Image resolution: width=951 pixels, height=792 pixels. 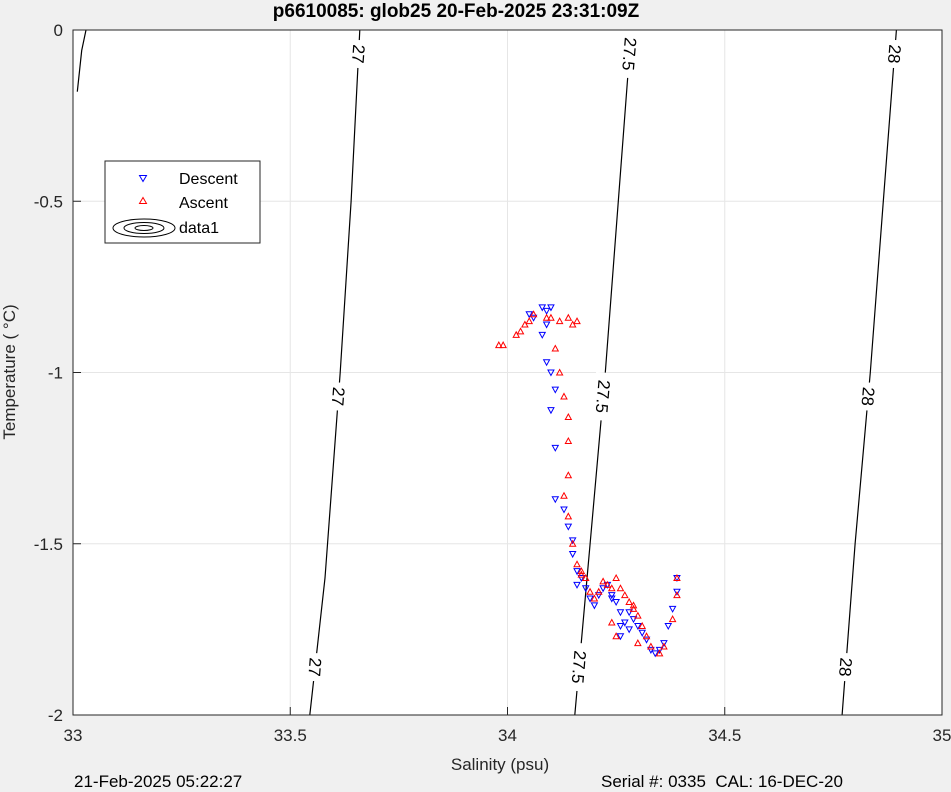 What do you see at coordinates (143, 179) in the screenshot?
I see `legend-descent-marker` at bounding box center [143, 179].